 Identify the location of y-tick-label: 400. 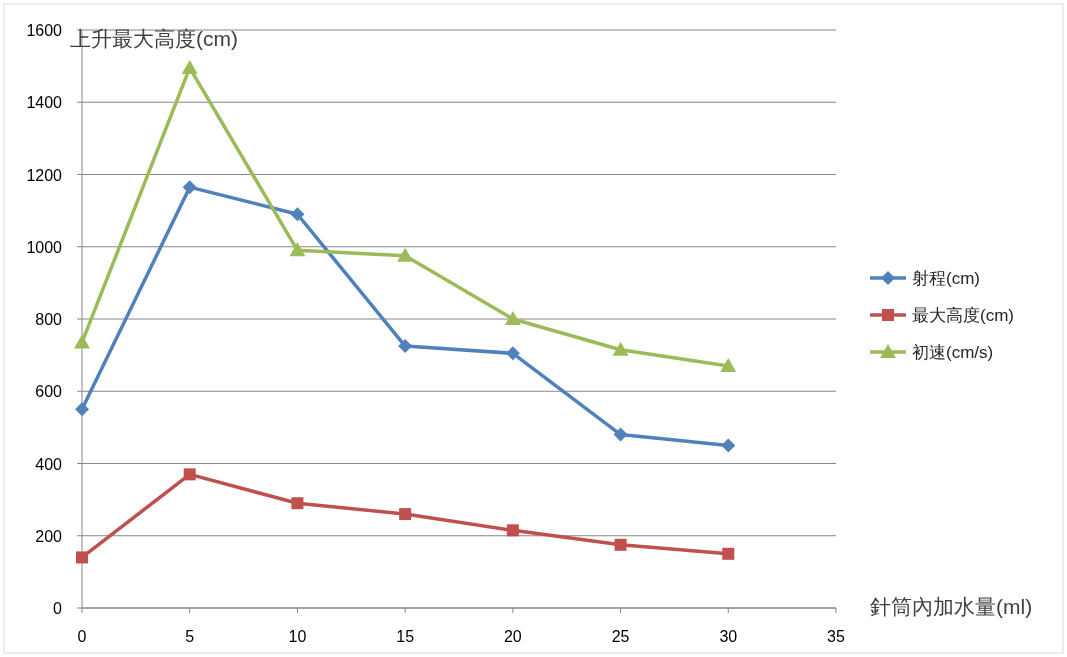
(49, 464).